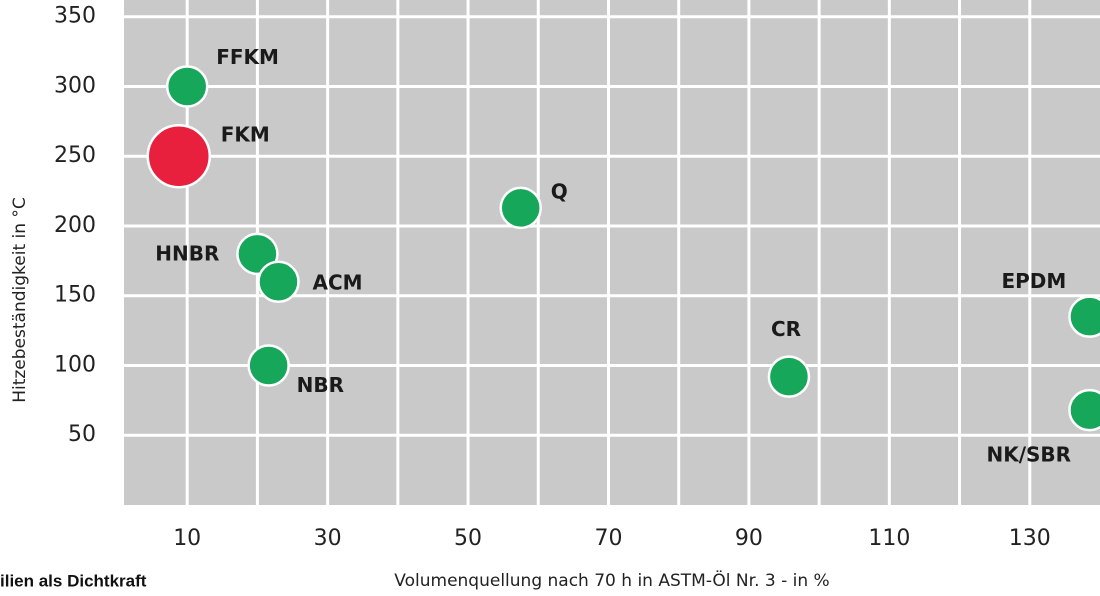  What do you see at coordinates (889, 538) in the screenshot?
I see `x-tick-label: 110` at bounding box center [889, 538].